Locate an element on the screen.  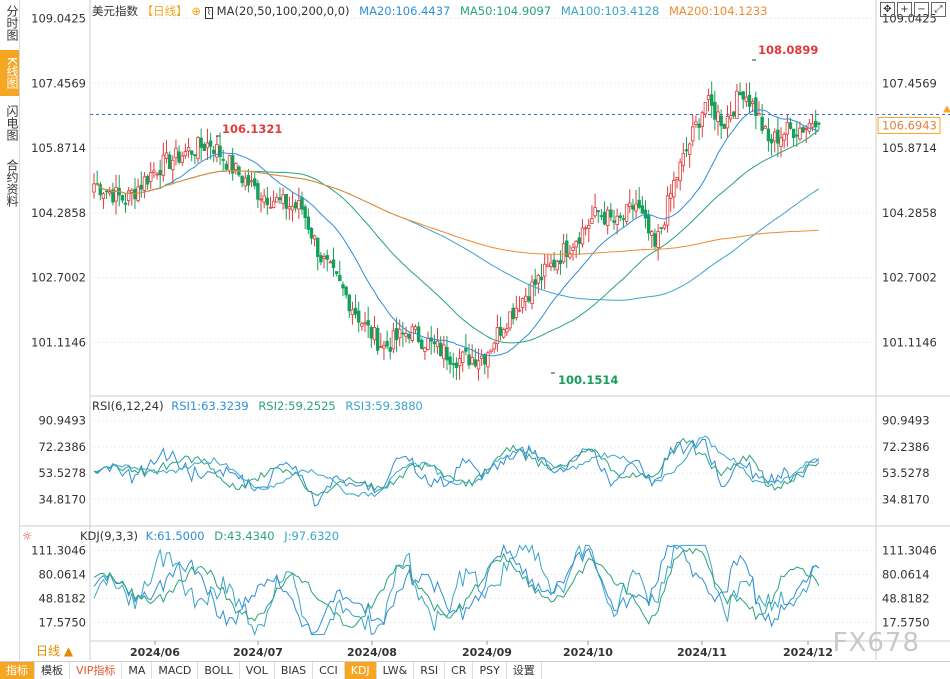
tab-kline: K线图 is located at coordinates (9, 73).